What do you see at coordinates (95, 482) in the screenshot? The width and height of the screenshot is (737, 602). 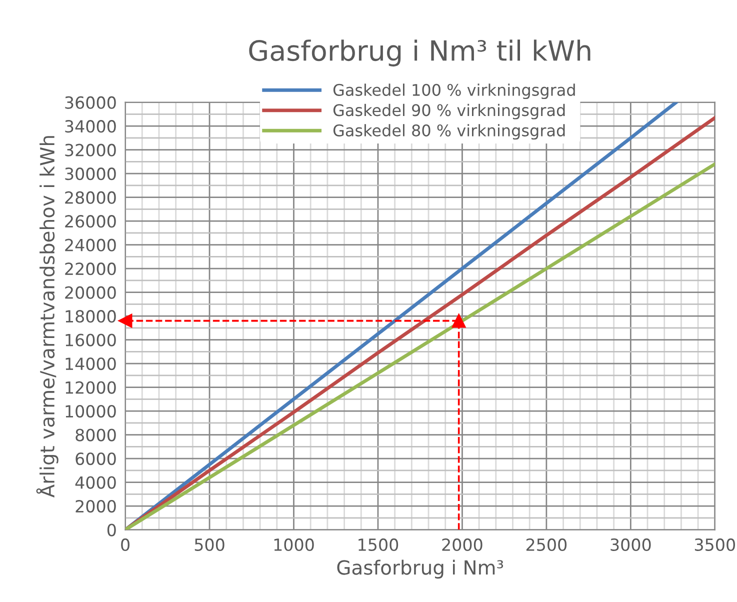 I see `y-tick-label: 4000` at bounding box center [95, 482].